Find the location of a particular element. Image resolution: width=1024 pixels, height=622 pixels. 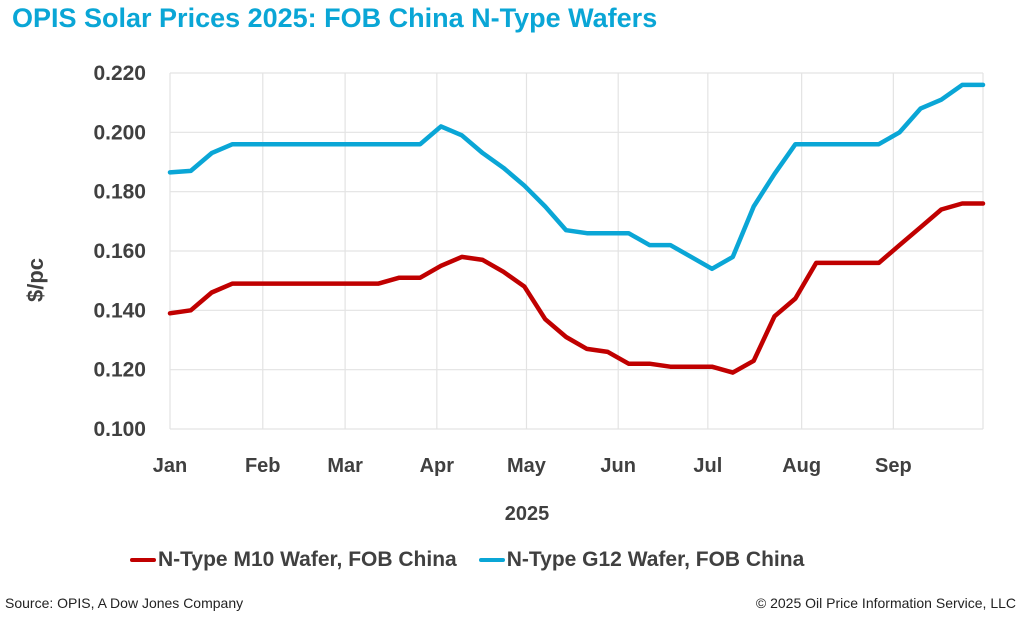

x-tick-label: Aug is located at coordinates (801, 466).